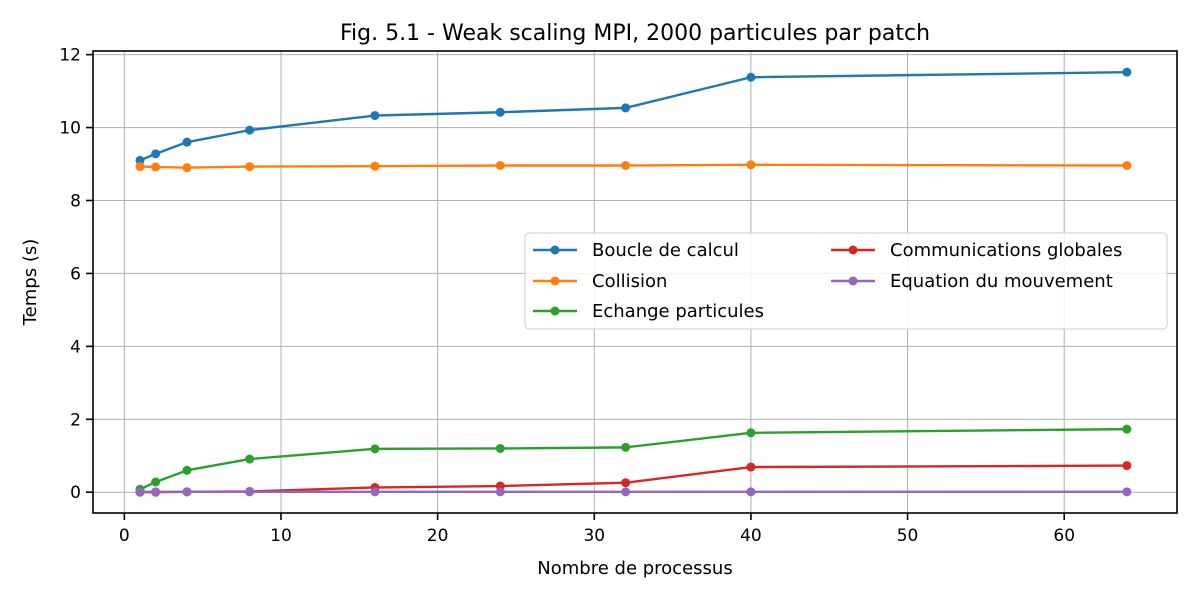 The image size is (1200, 600). I want to click on legend-label: Equation du mouvement, so click(1001, 281).